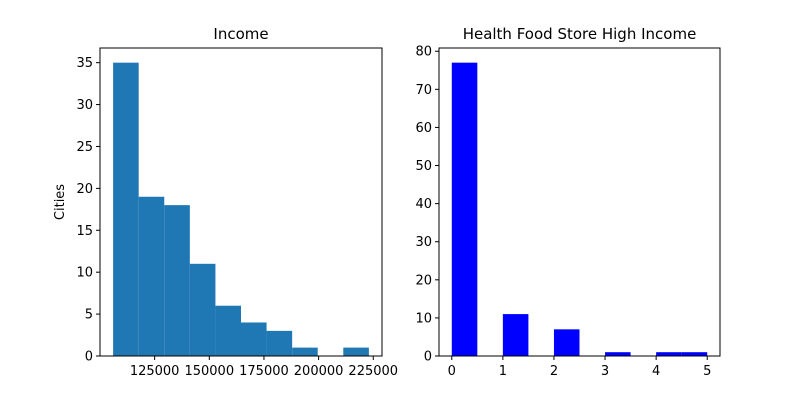  What do you see at coordinates (423, 52) in the screenshot?
I see `y-tick-label: 80` at bounding box center [423, 52].